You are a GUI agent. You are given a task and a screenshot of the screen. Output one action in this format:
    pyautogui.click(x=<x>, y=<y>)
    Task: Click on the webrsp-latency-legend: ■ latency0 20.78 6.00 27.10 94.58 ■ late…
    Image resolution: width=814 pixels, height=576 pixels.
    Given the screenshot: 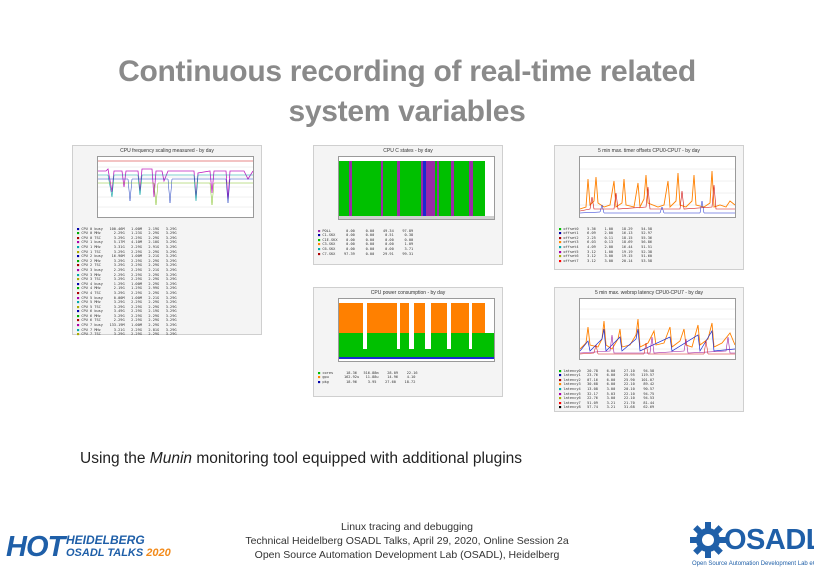 What is the action you would take?
    pyautogui.click(x=607, y=389)
    